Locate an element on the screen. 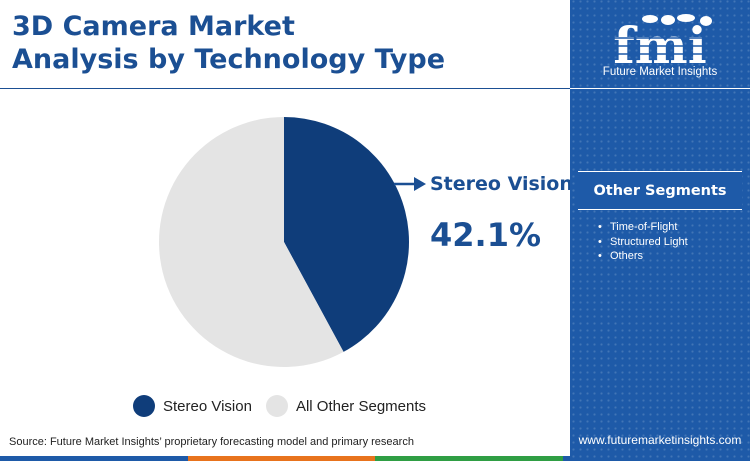 This screenshot has height=461, width=750. callout-label: Stereo Vision is located at coordinates (501, 184).